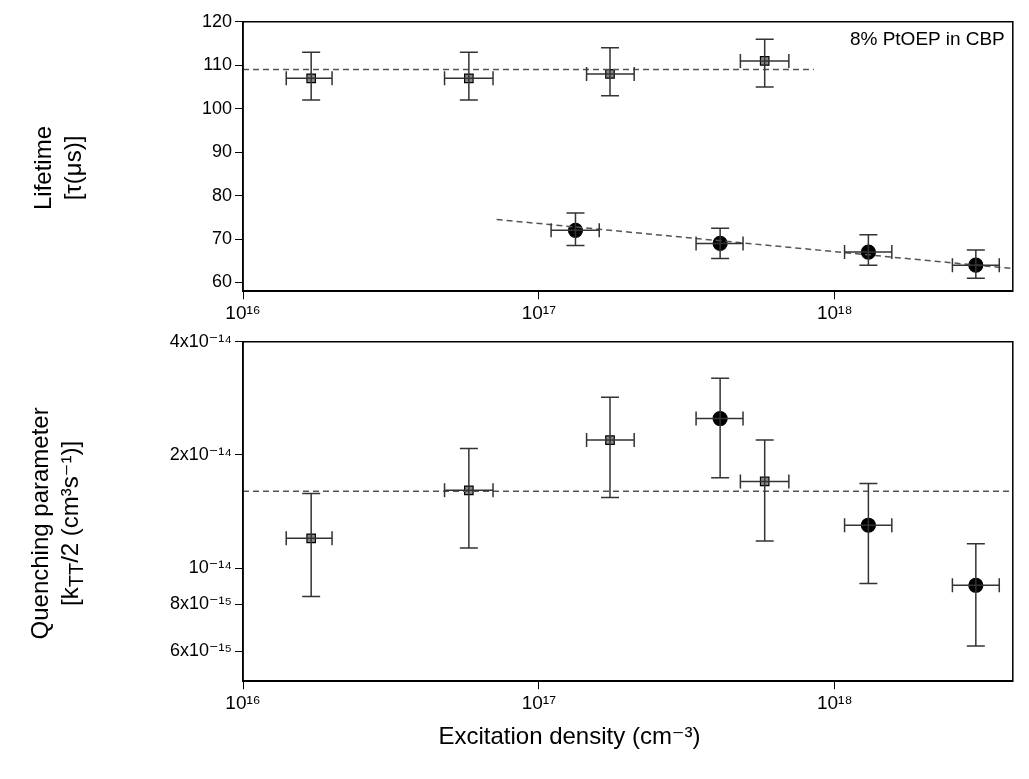  I want to click on y-tick-label: 60, so click(221, 281).